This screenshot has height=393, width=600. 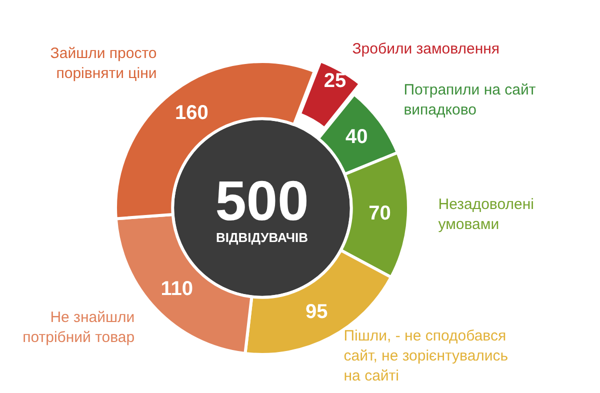 What do you see at coordinates (335, 81) in the screenshot?
I see `data-label: 25` at bounding box center [335, 81].